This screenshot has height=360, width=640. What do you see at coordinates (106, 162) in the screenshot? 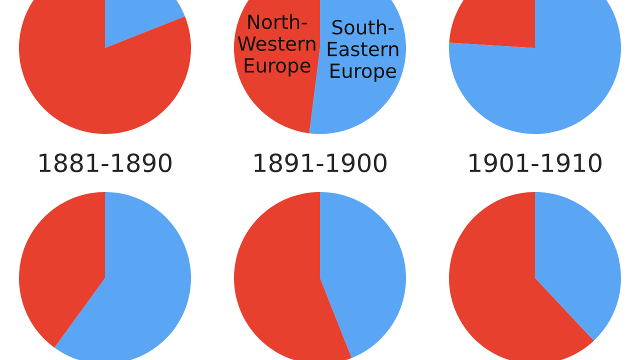
I see `text: 1881-1890` at bounding box center [106, 162].